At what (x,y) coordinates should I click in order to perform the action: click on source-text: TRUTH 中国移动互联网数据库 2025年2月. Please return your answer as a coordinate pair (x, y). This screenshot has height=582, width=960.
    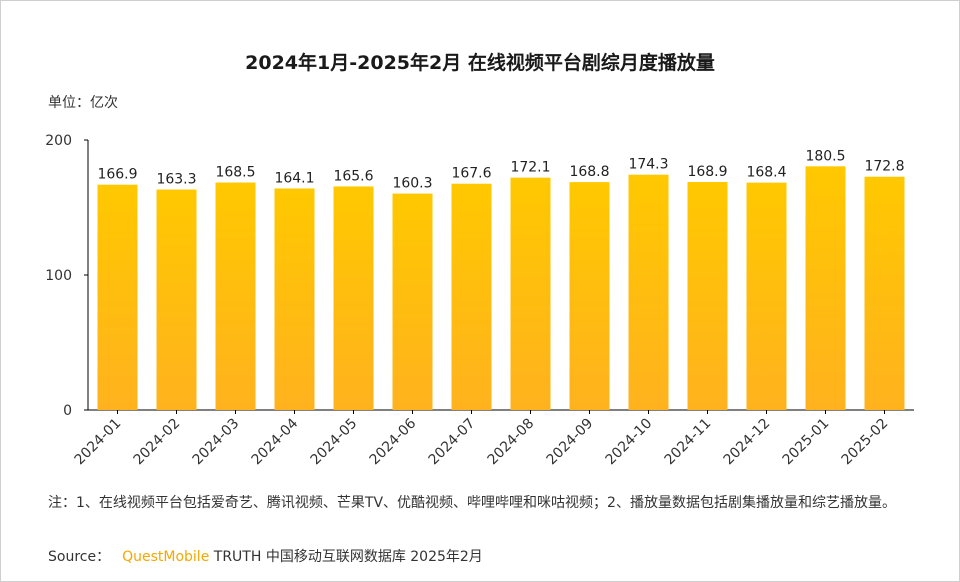
    Looking at the image, I should click on (348, 557).